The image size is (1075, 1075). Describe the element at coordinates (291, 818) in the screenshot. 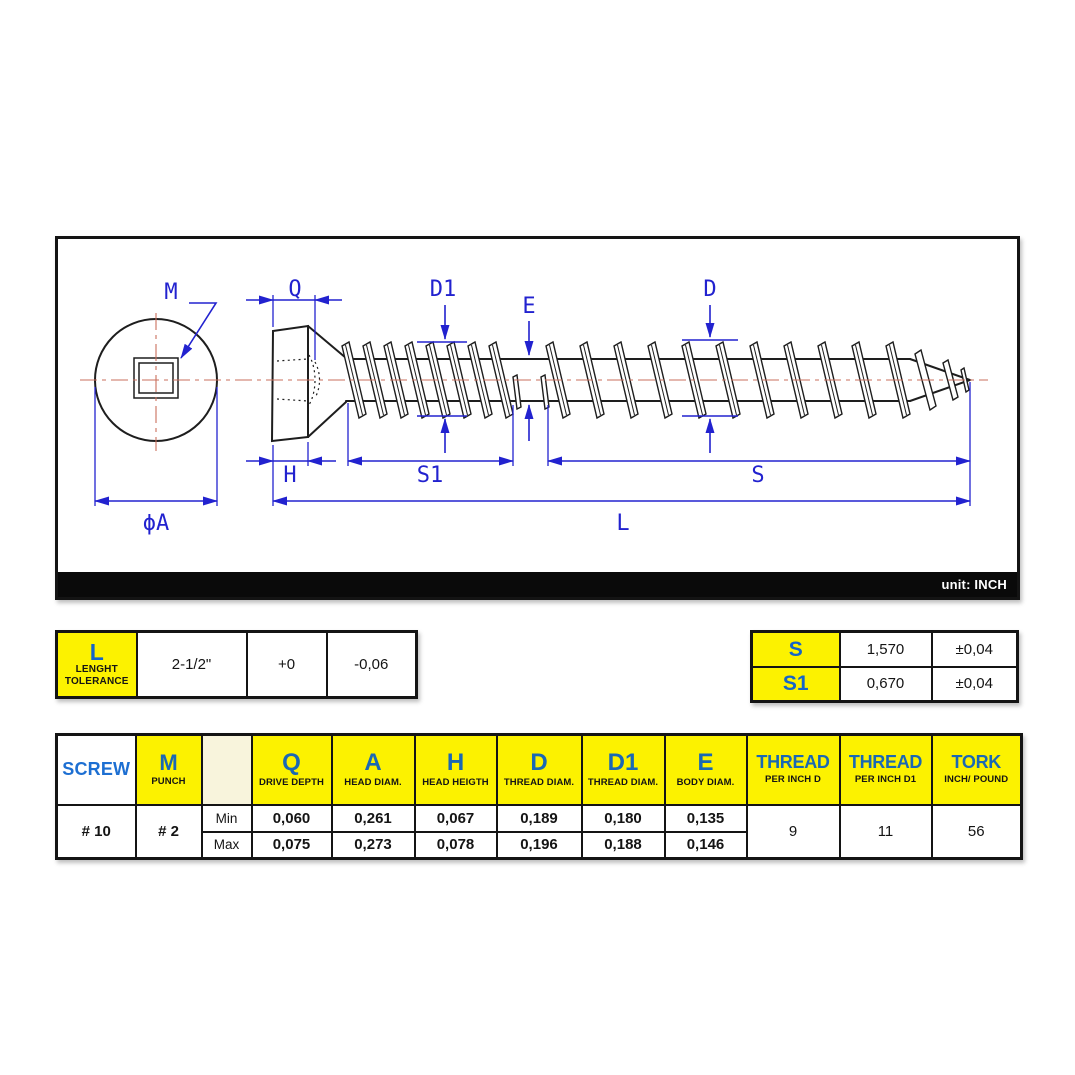

I see `min-q-cell: 0,060` at that location.